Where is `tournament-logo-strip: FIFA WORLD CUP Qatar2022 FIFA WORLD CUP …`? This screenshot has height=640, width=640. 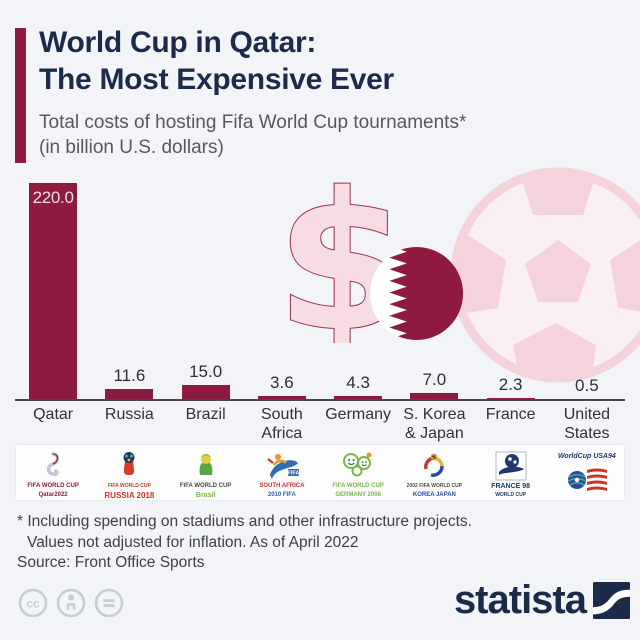
tournament-logo-strip: FIFA WORLD CUP Qatar2022 FIFA WORLD CUP … is located at coordinates (320, 472).